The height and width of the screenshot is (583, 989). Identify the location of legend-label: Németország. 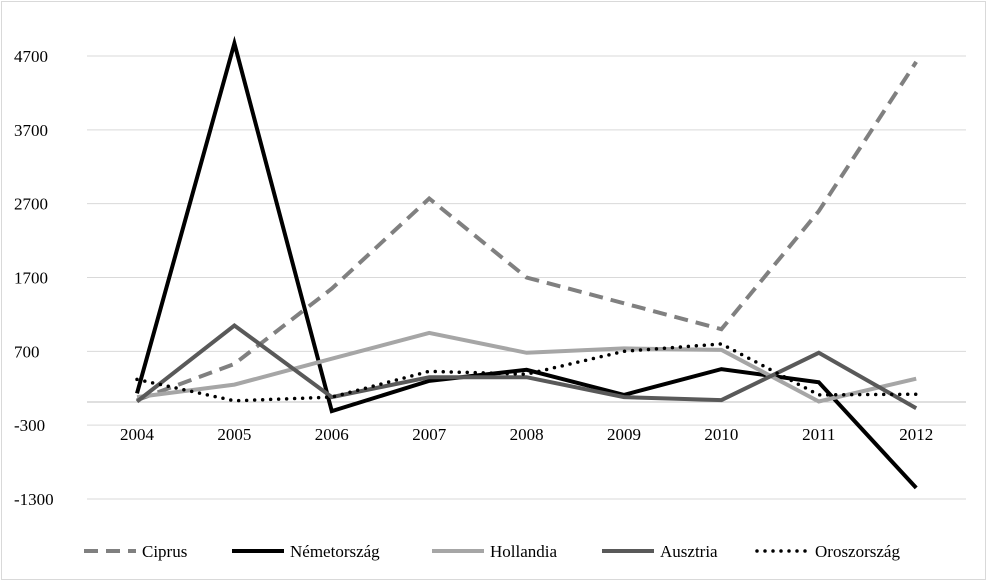
(335, 551).